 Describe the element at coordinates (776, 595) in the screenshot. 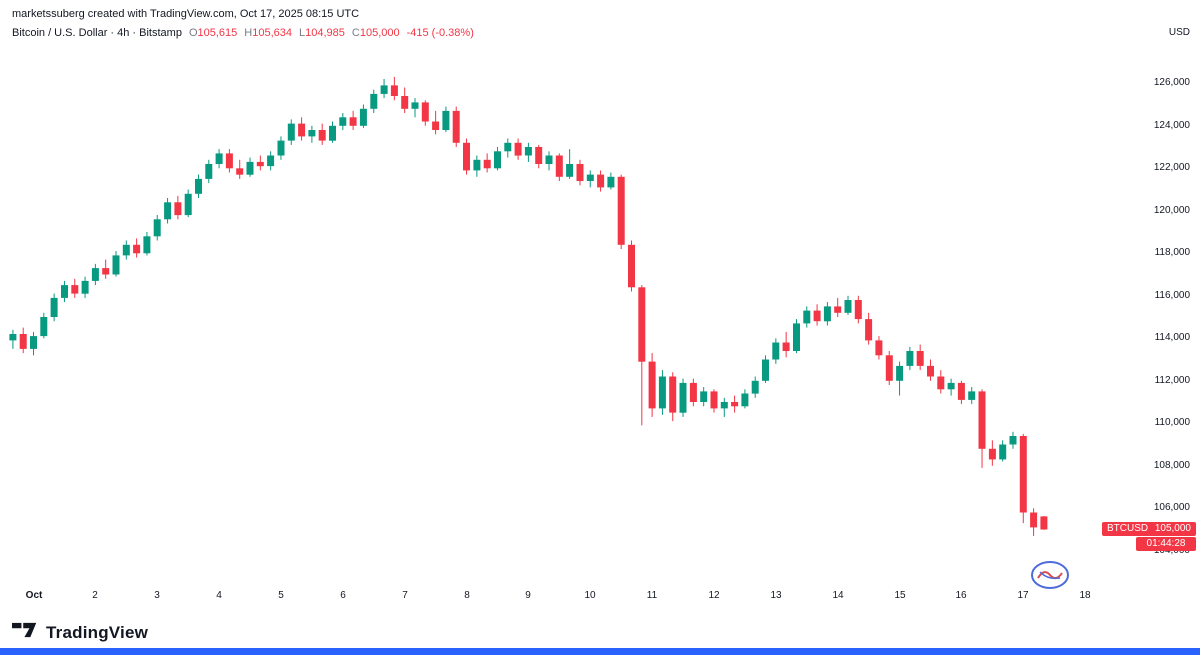

I see `time-tick-label: 13` at that location.